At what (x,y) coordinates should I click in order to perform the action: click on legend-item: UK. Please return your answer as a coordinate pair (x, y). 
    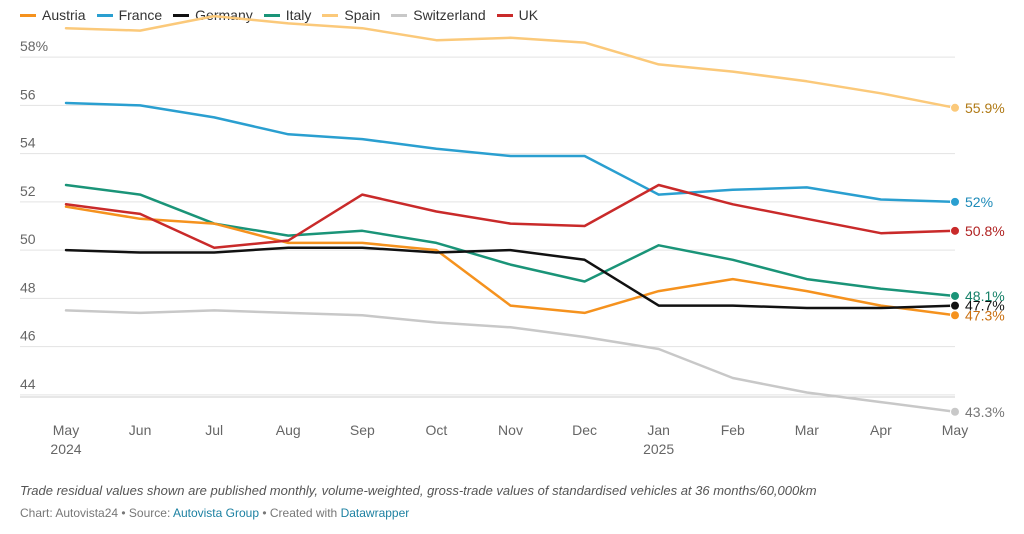
    Looking at the image, I should click on (517, 15).